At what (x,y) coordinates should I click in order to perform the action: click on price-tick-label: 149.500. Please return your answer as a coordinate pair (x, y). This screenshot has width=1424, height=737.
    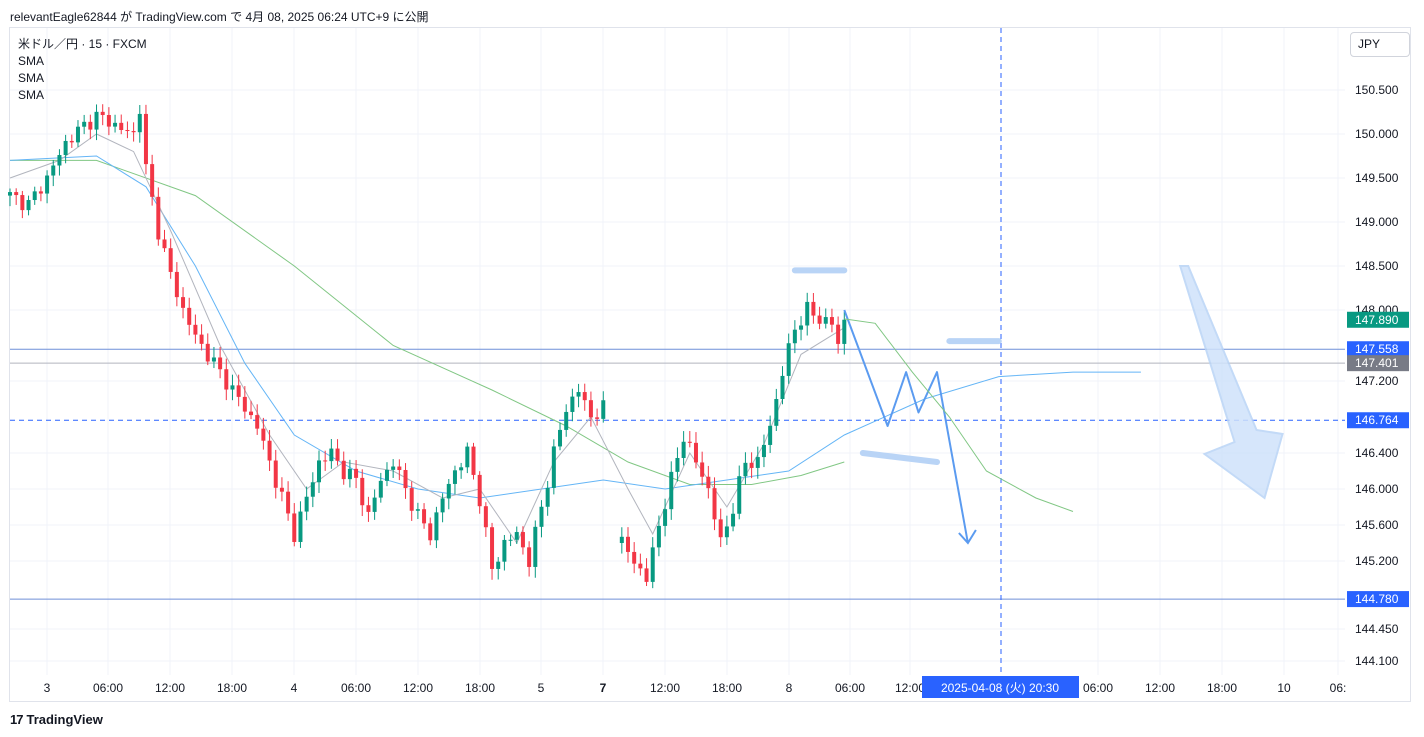
    Looking at the image, I should click on (1377, 178).